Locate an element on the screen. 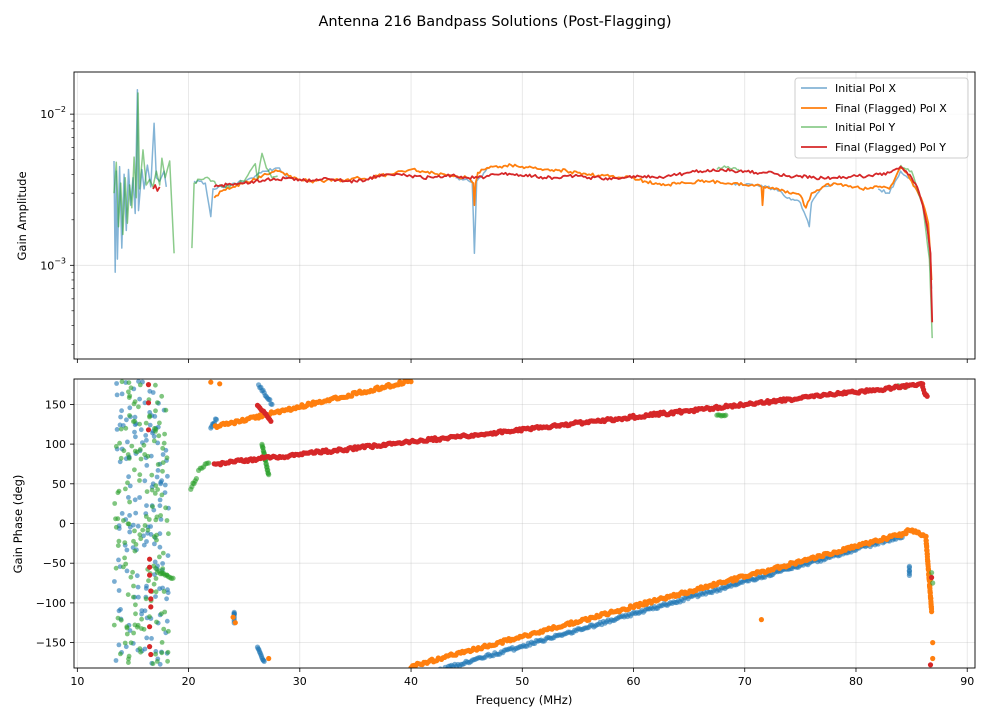 The image size is (990, 720). x-tick-label: 50 is located at coordinates (522, 681).